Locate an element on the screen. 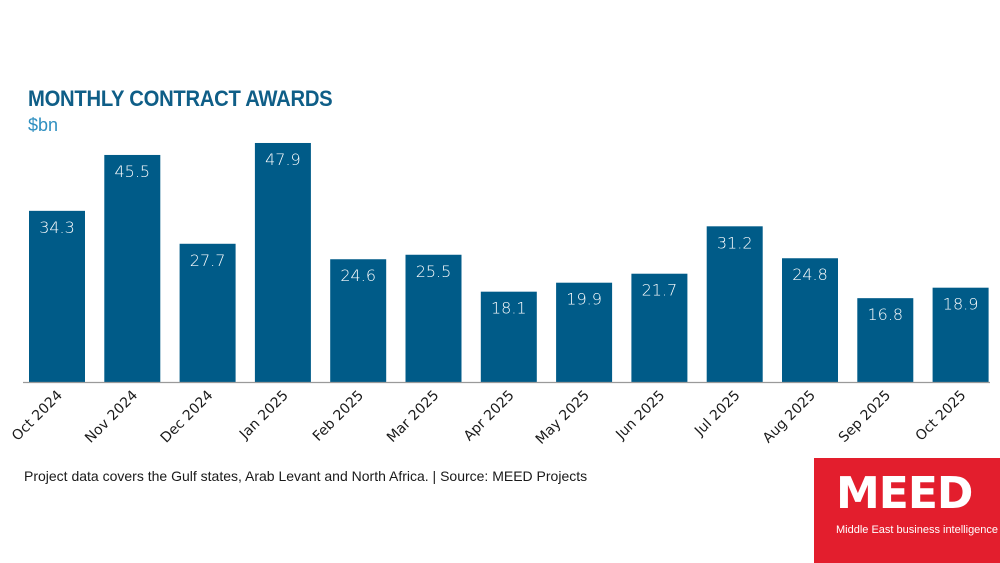 This screenshot has height=563, width=1000. chart-title: MONTHLY CONTRACT AWARDS is located at coordinates (180, 98).